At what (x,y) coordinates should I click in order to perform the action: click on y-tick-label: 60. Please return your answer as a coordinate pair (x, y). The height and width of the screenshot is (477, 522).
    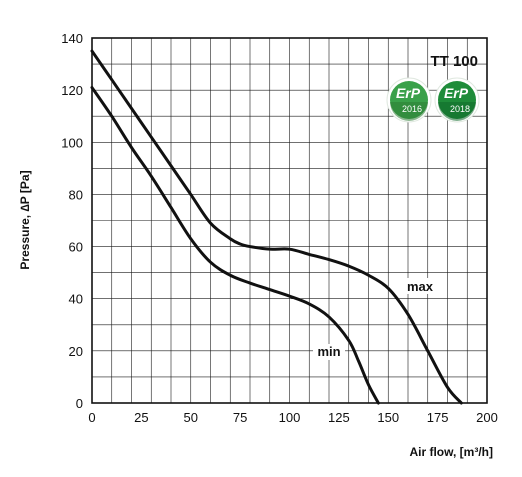
    Looking at the image, I should click on (76, 247).